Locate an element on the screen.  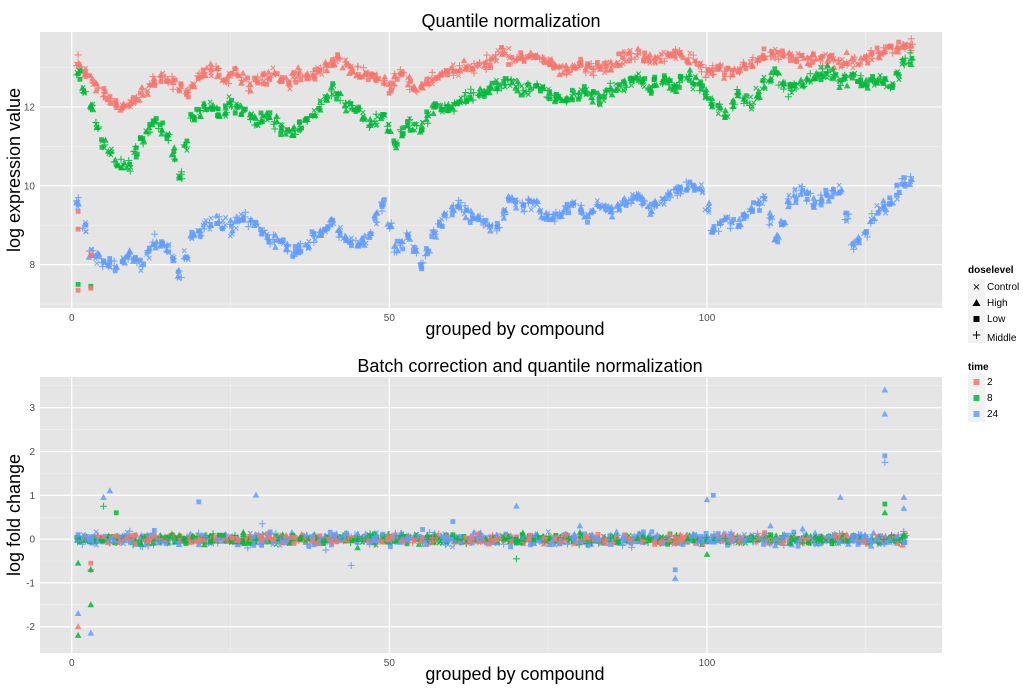
control-x-icon: × is located at coordinates (976, 287).